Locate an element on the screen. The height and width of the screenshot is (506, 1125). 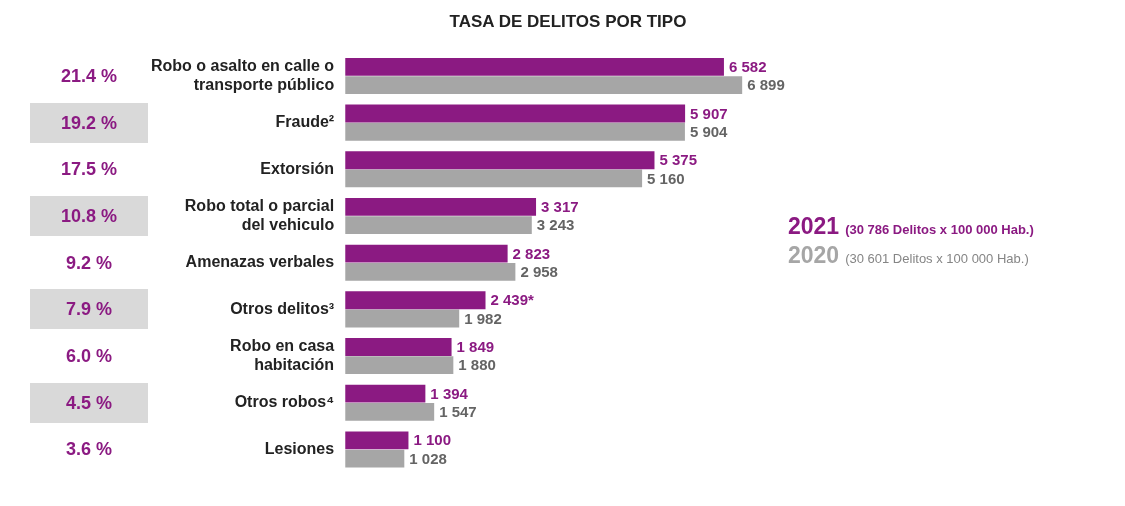
data-label: 1 880 is located at coordinates (477, 365).